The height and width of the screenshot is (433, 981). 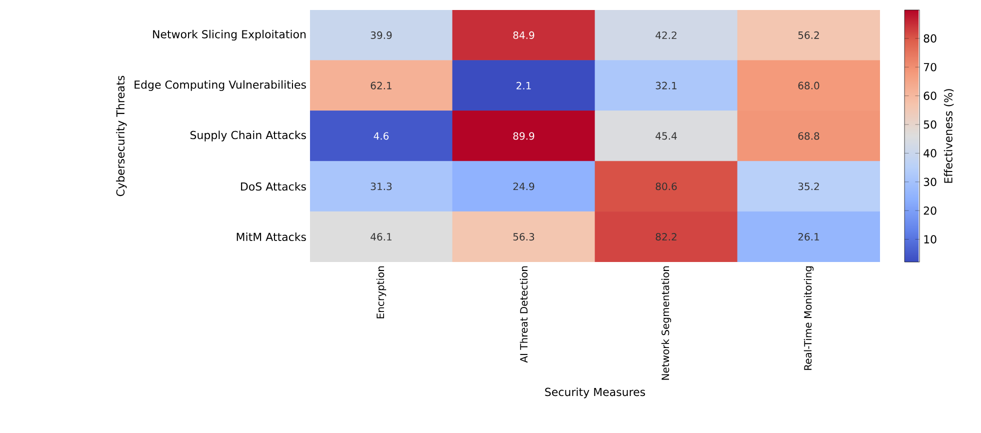 I want to click on x-tick-label: Encryption, so click(x=381, y=292).